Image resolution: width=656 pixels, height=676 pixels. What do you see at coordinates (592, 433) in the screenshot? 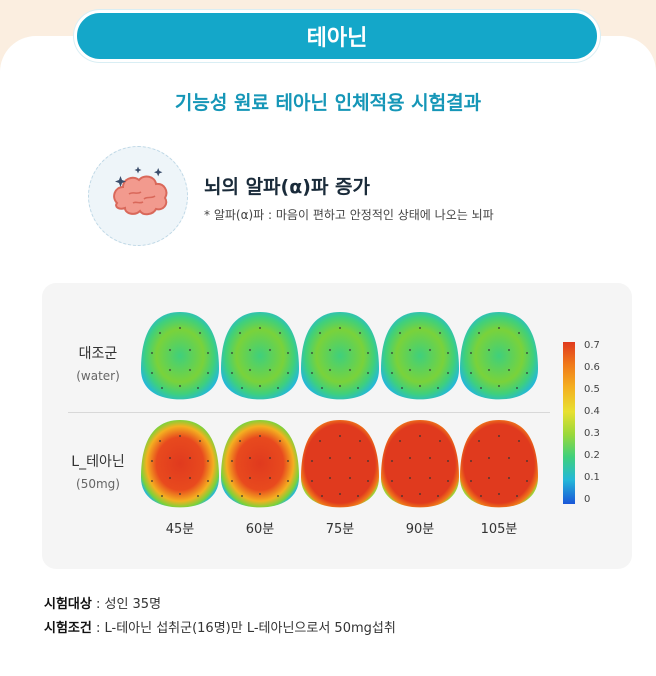
I see `colorbar-tick: 0.3` at bounding box center [592, 433].